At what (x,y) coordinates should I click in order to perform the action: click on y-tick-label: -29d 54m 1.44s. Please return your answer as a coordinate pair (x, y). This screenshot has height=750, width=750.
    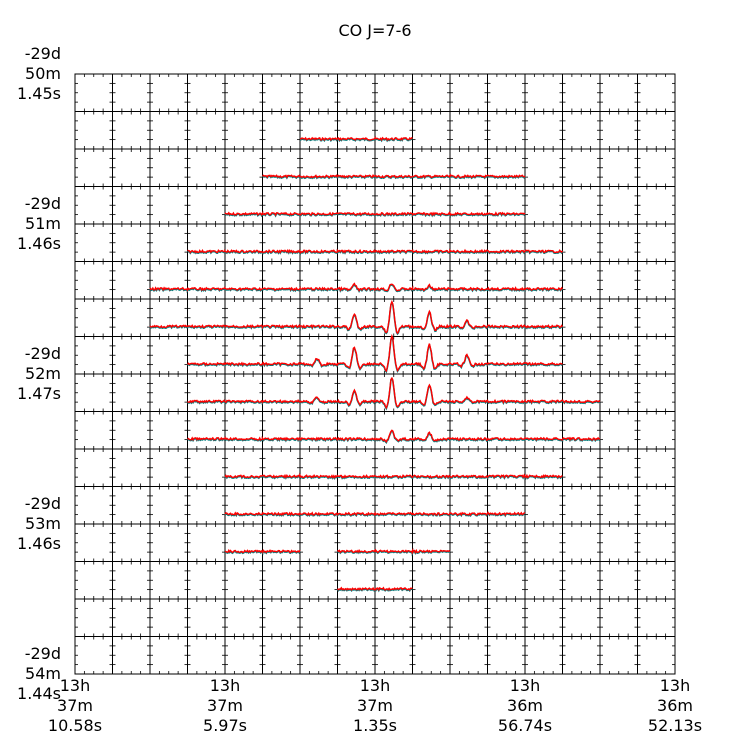
    Looking at the image, I should click on (39, 674).